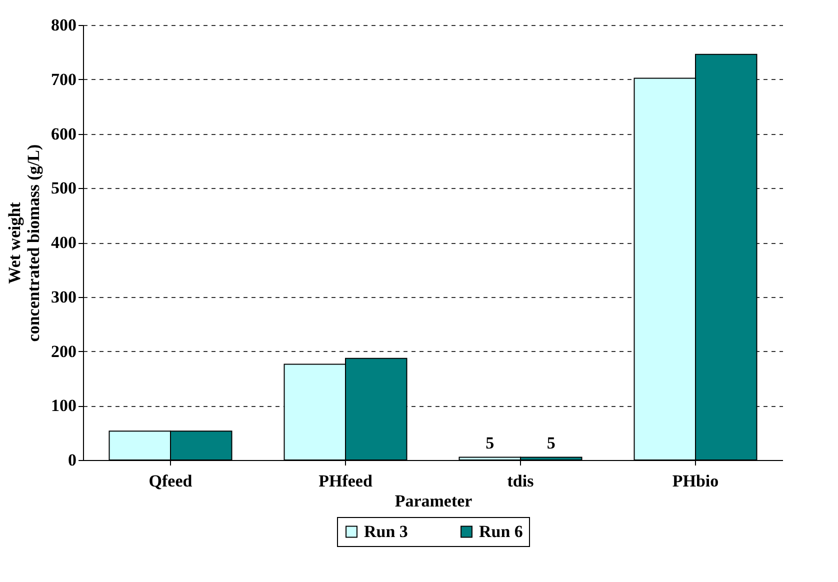 This screenshot has width=838, height=582. Describe the element at coordinates (63, 351) in the screenshot. I see `y-tick-label: 200` at that location.